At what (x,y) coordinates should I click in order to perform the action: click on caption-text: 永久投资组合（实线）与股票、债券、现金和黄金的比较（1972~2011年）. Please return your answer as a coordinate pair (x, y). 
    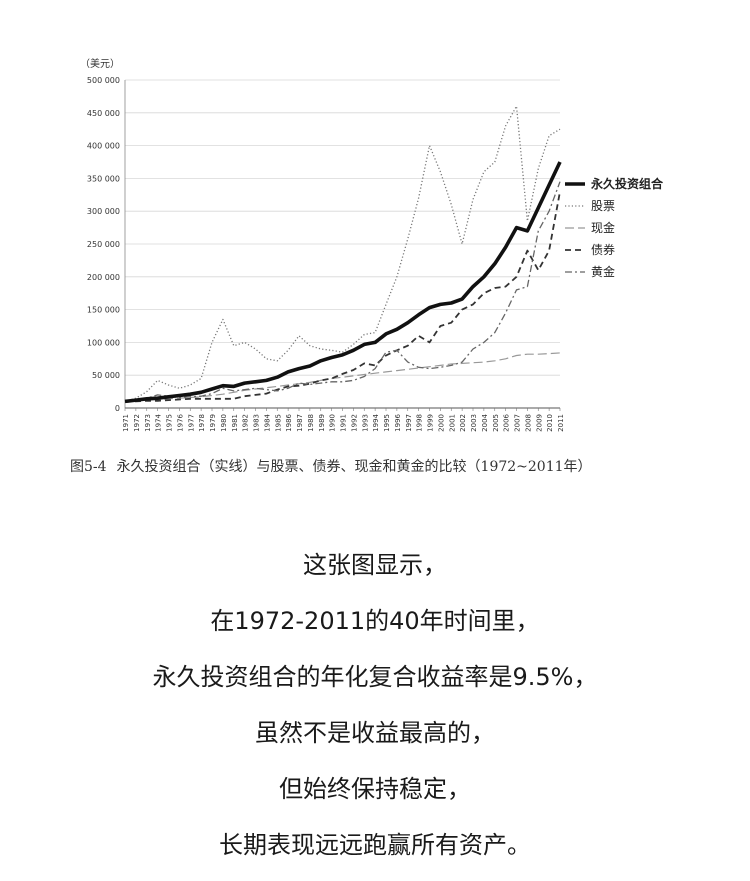
    Looking at the image, I should click on (354, 467).